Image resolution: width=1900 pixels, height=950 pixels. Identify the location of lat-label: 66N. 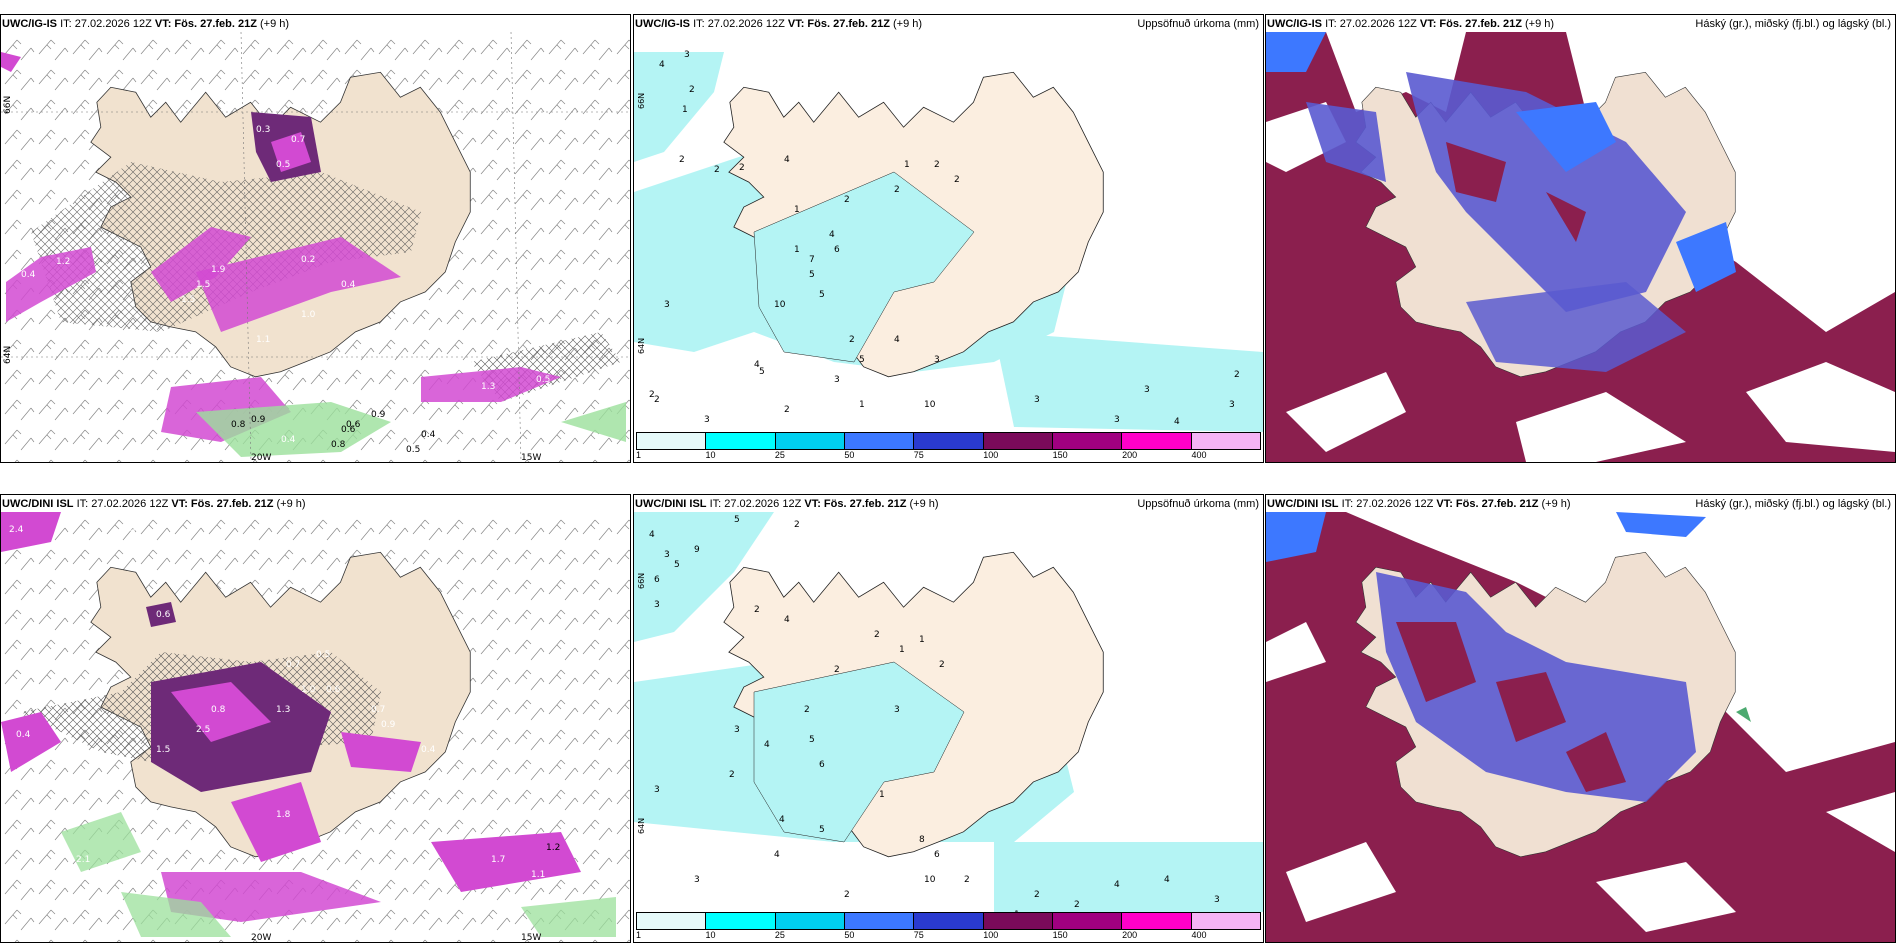
(8, 105).